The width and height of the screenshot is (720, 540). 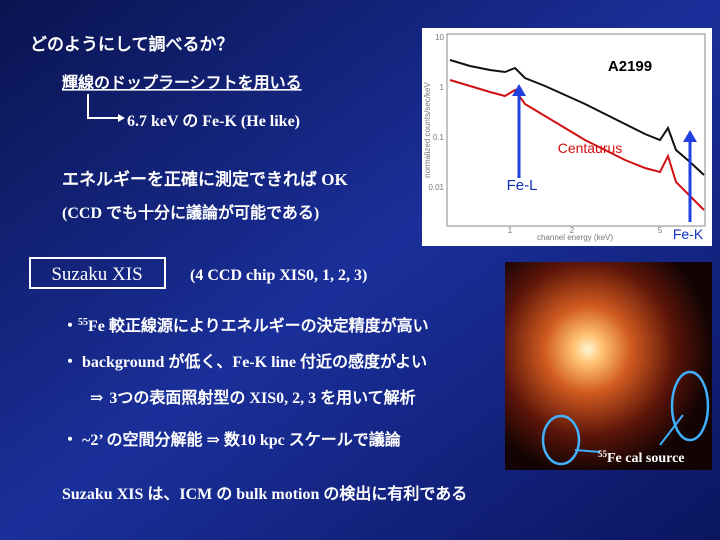 What do you see at coordinates (205, 179) in the screenshot?
I see `condition: エネルギーを正確に測定できれば OK` at bounding box center [205, 179].